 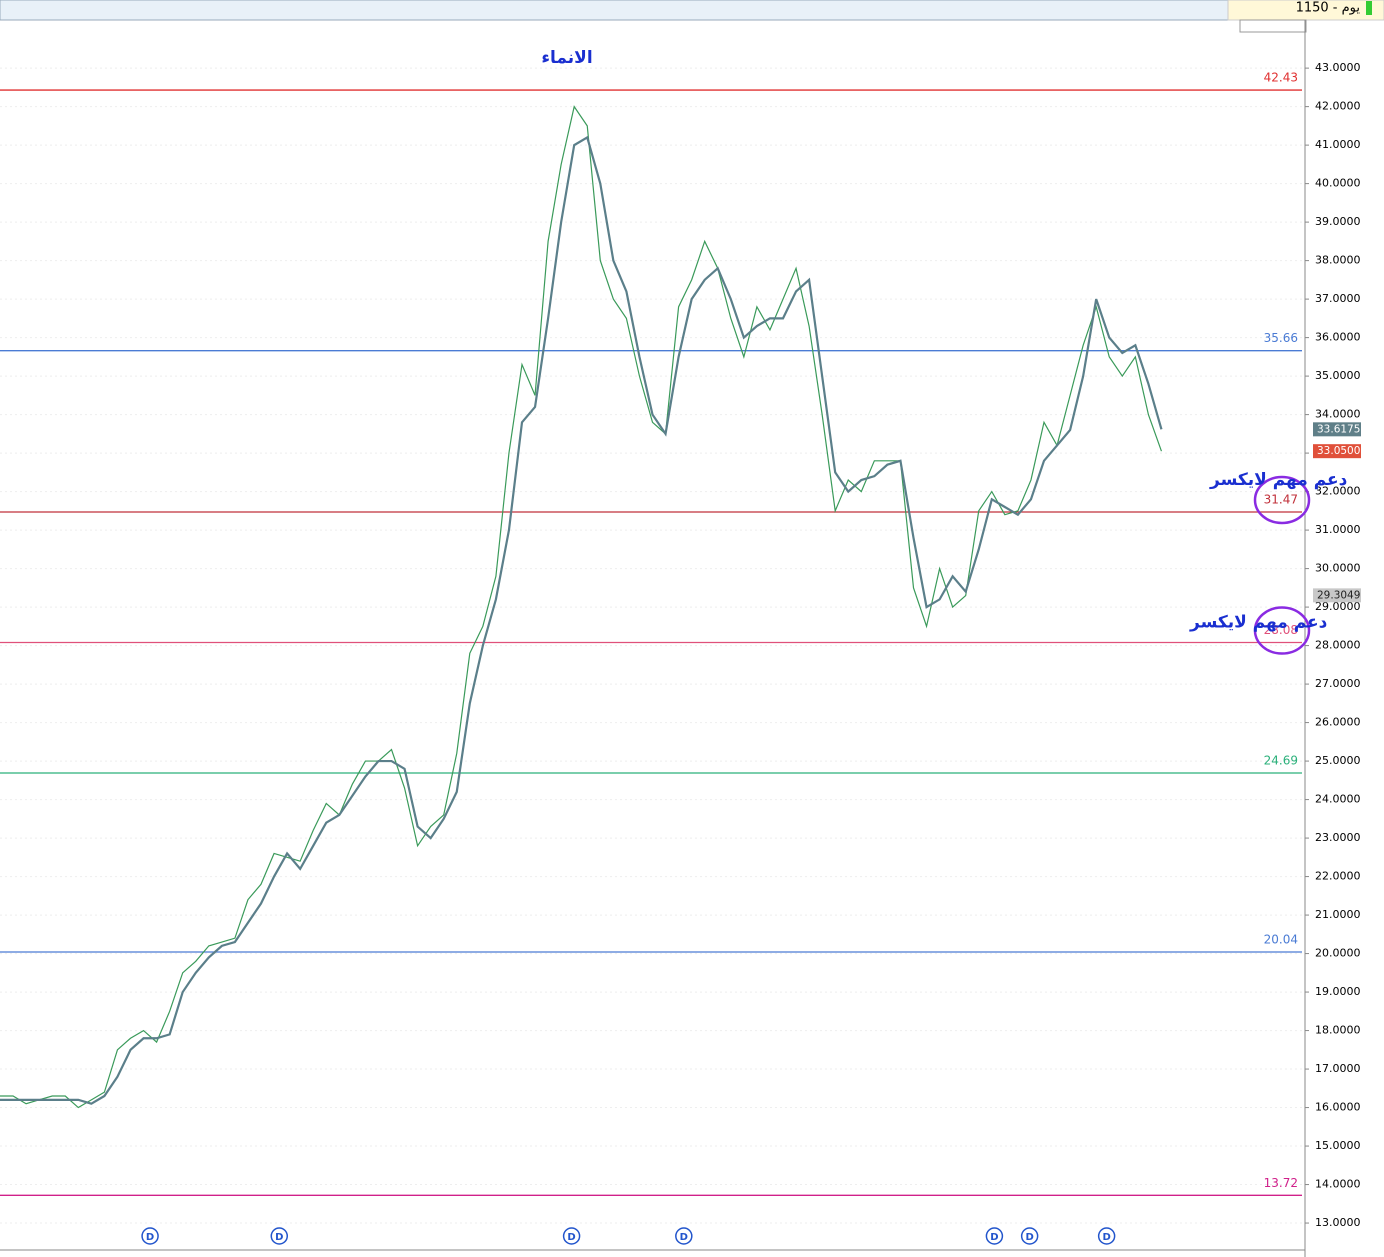 I want to click on y-tick-label: 16.0000, so click(x=1338, y=1107).